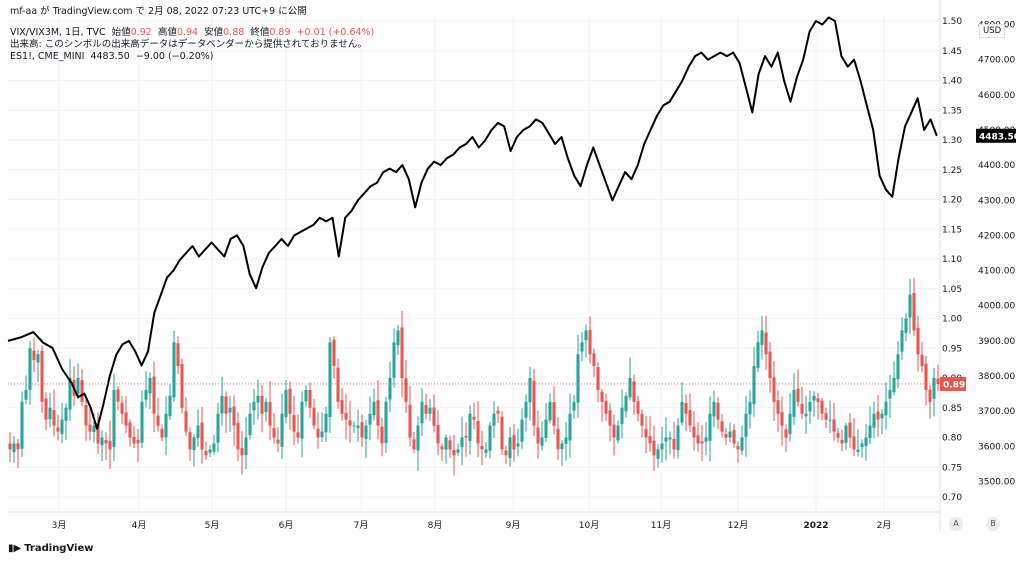 The height and width of the screenshot is (561, 1024). What do you see at coordinates (661, 525) in the screenshot?
I see `x-axis-tick-label: 11月` at bounding box center [661, 525].